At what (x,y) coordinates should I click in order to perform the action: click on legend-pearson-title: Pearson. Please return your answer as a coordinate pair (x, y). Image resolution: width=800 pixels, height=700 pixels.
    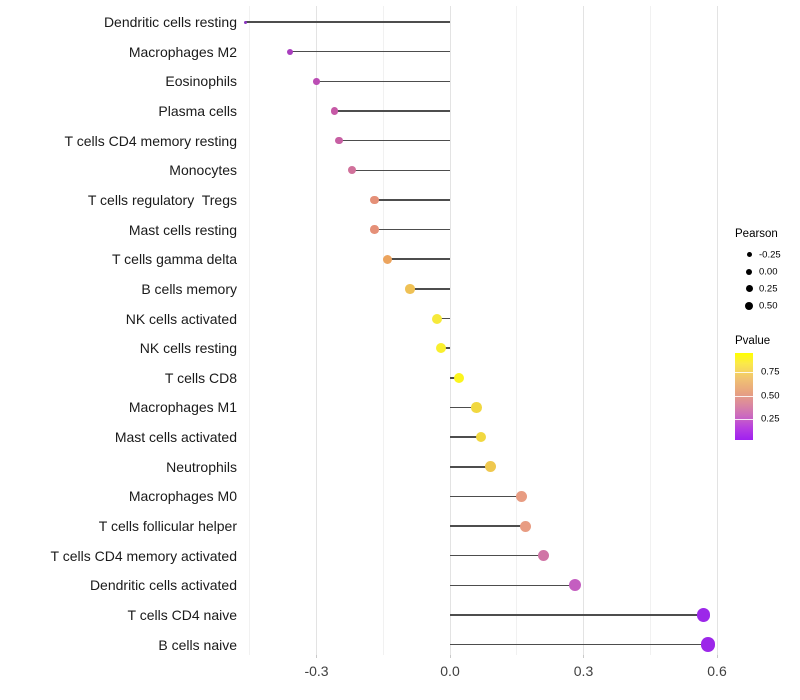
    Looking at the image, I should click on (756, 234).